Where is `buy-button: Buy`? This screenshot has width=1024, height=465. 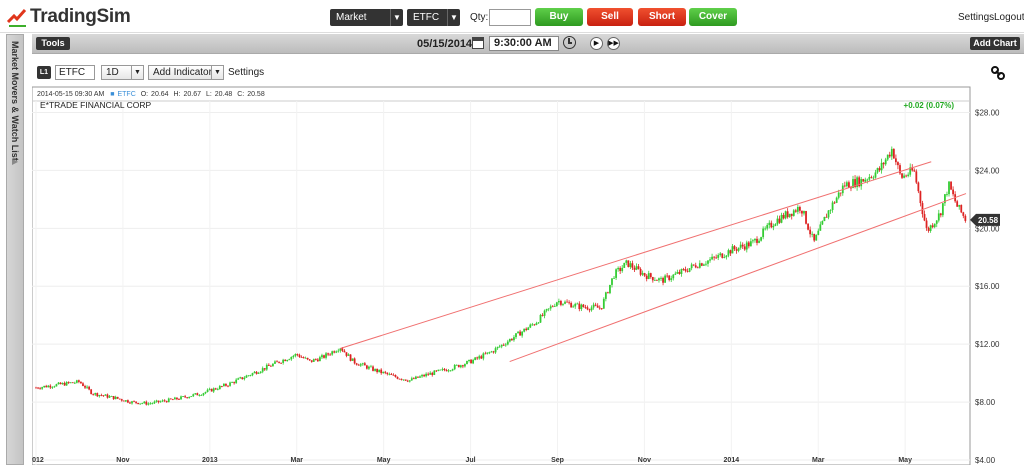 buy-button: Buy is located at coordinates (559, 17).